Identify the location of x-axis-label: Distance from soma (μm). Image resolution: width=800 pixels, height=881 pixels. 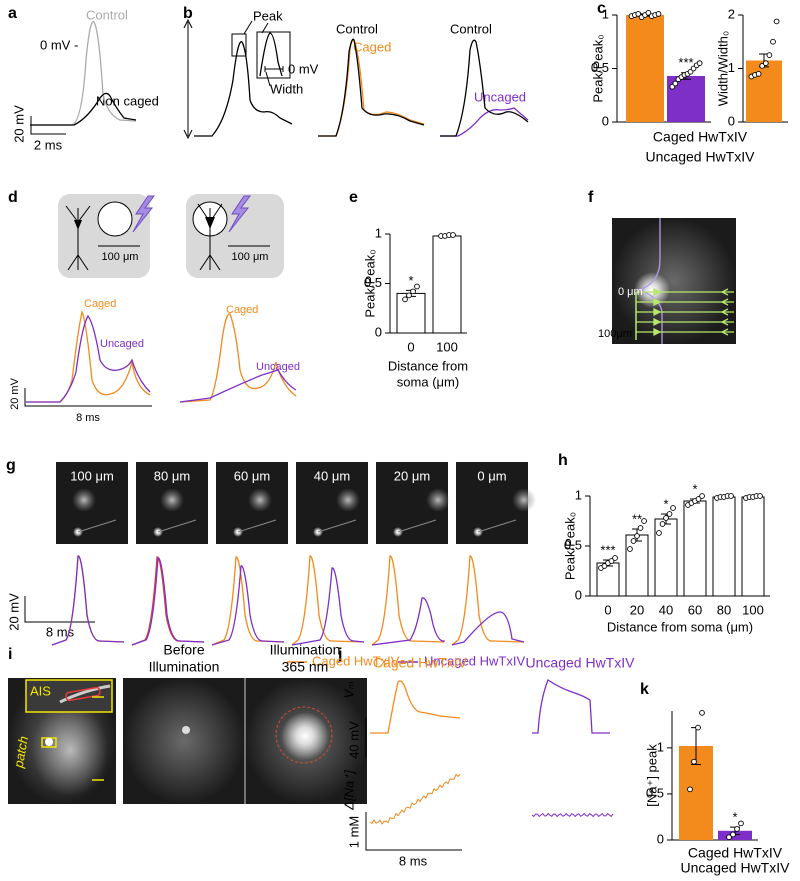
(680, 626).